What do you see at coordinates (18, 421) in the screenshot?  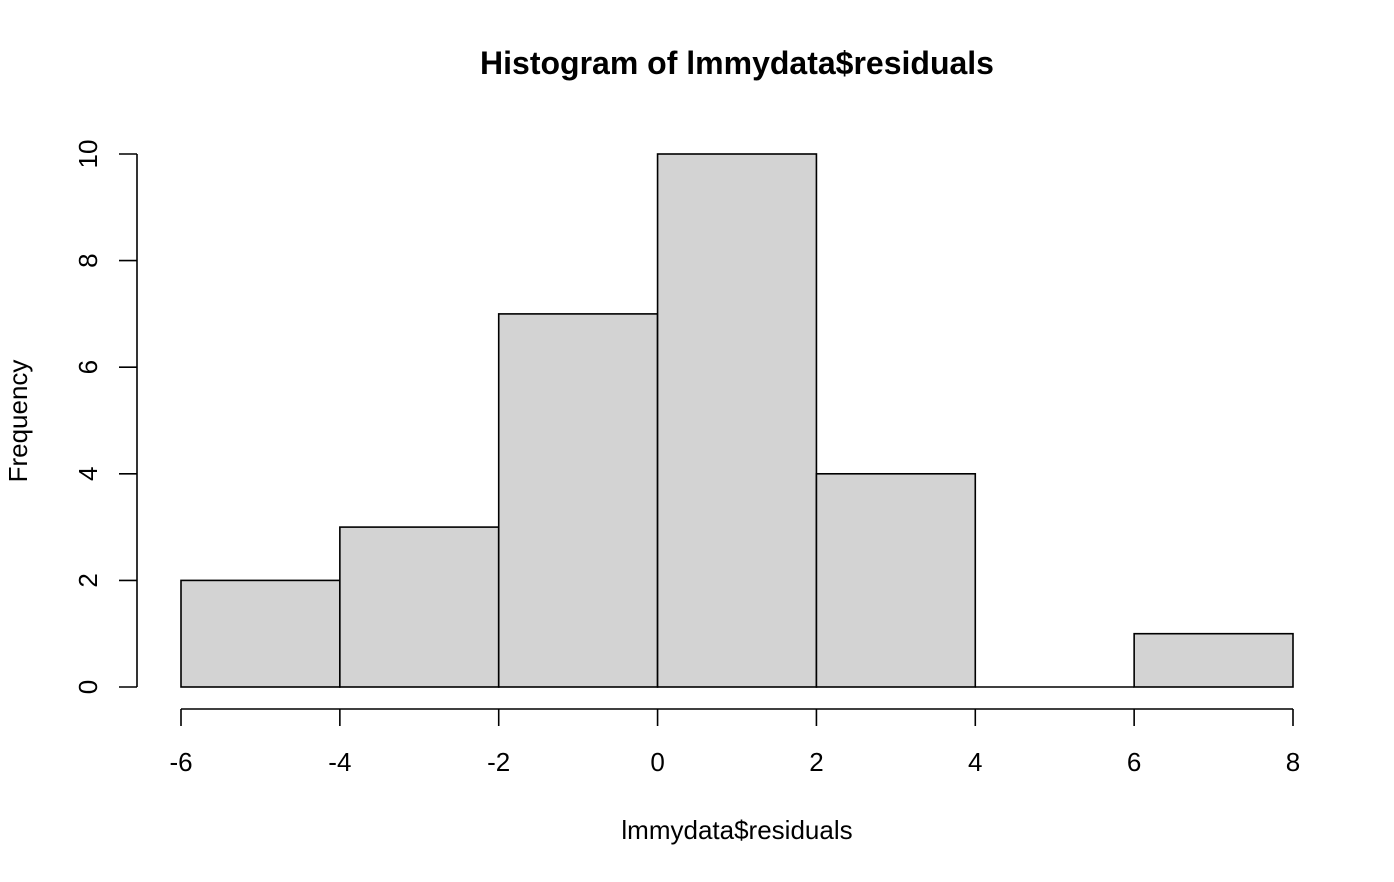 I see `y-axis-label: Frequency` at bounding box center [18, 421].